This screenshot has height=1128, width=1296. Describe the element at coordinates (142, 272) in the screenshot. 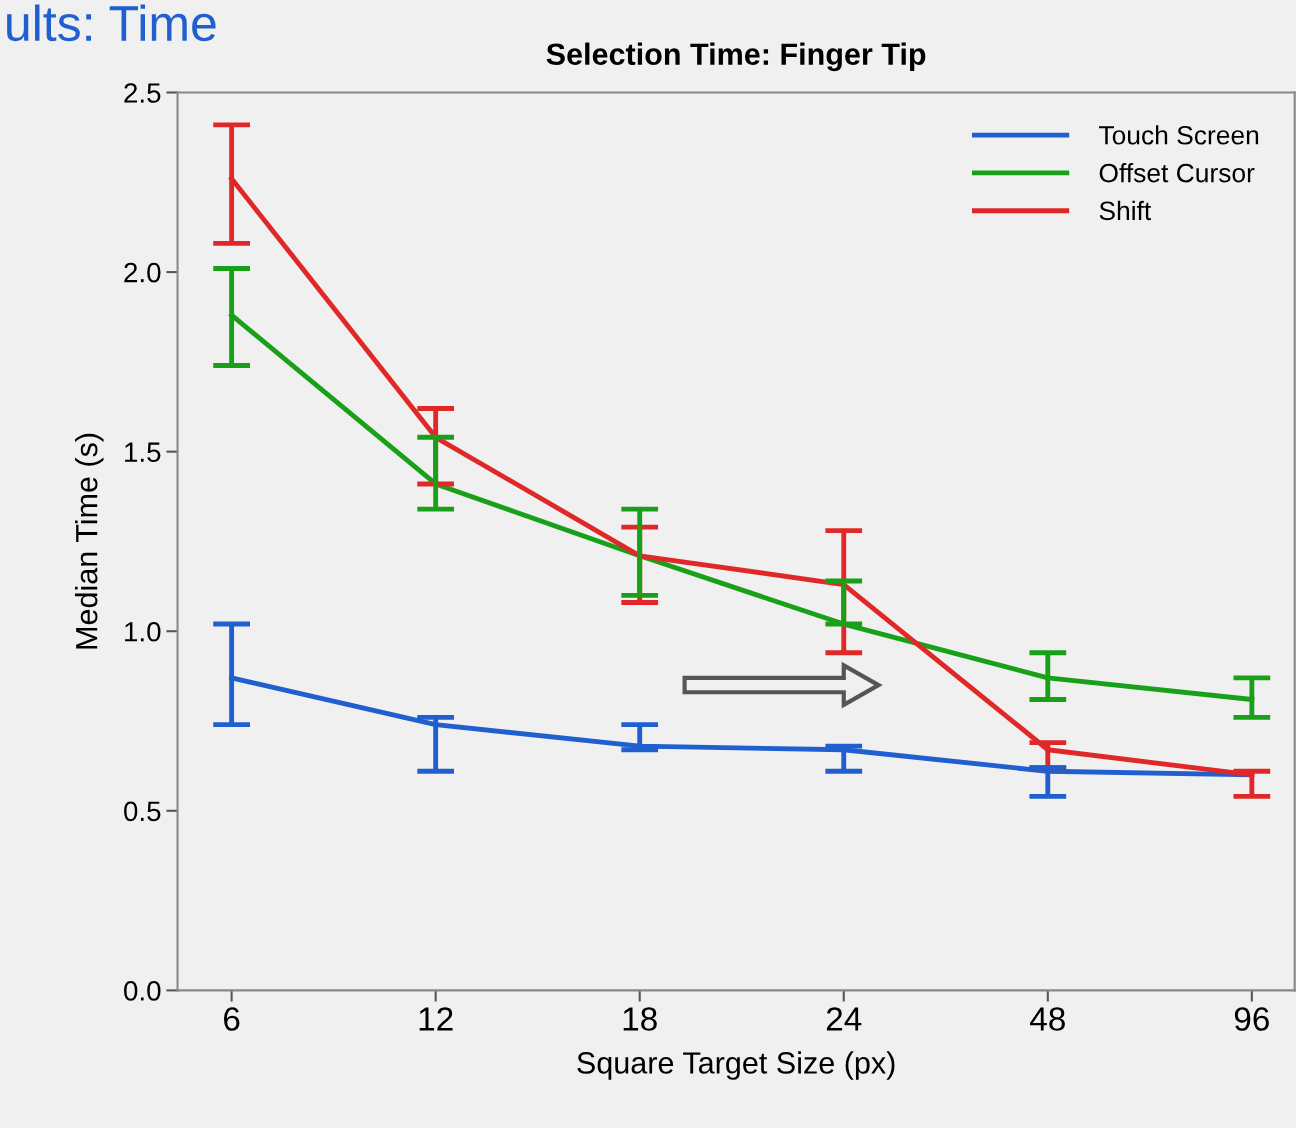

I see `y-tick-label: 2.0` at that location.